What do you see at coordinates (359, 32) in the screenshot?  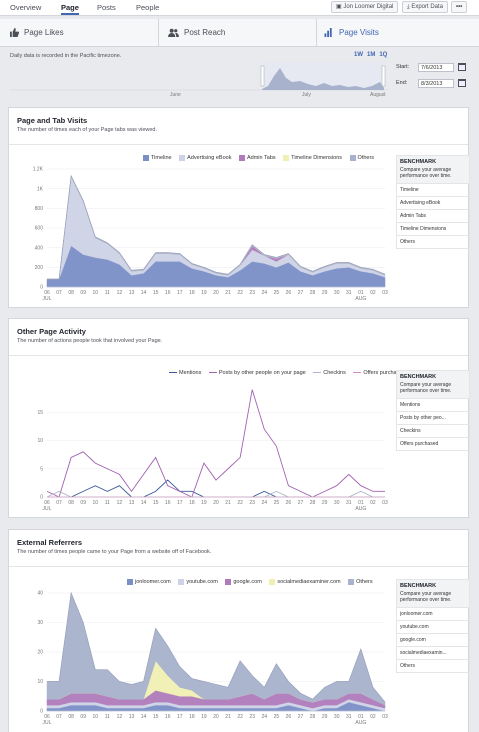 I see `subnav-label: Page Visits` at bounding box center [359, 32].